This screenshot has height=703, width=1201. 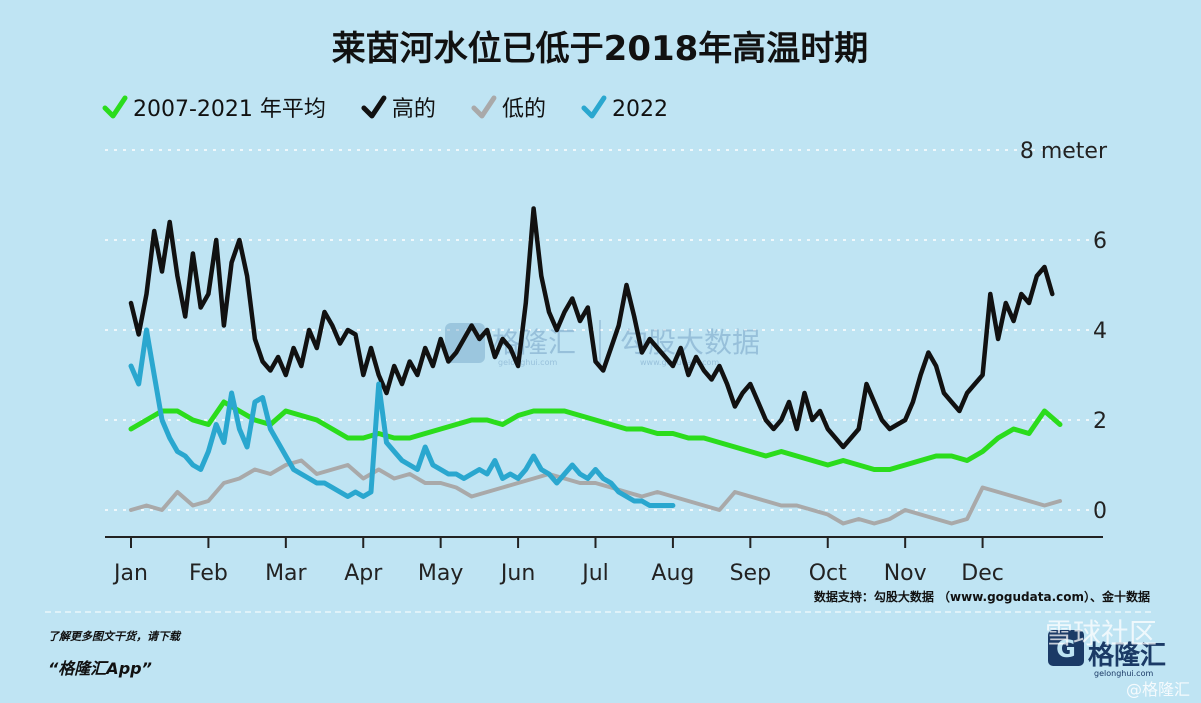 I want to click on y-tick-label-4: 4, so click(x=1100, y=331).